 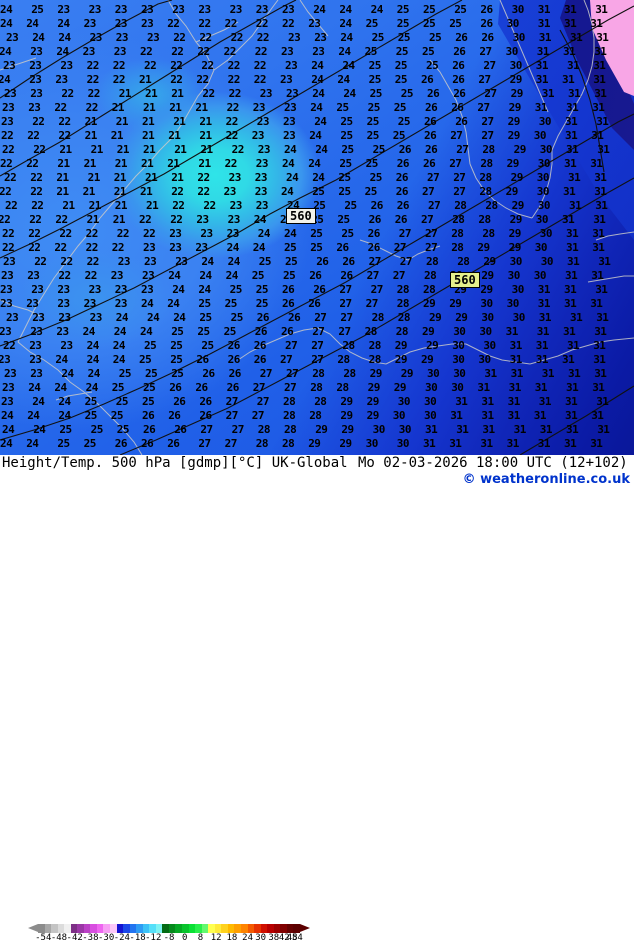 What do you see at coordinates (546, 479) in the screenshot?
I see `copyright-notice: © weatheronline.co.uk` at bounding box center [546, 479].